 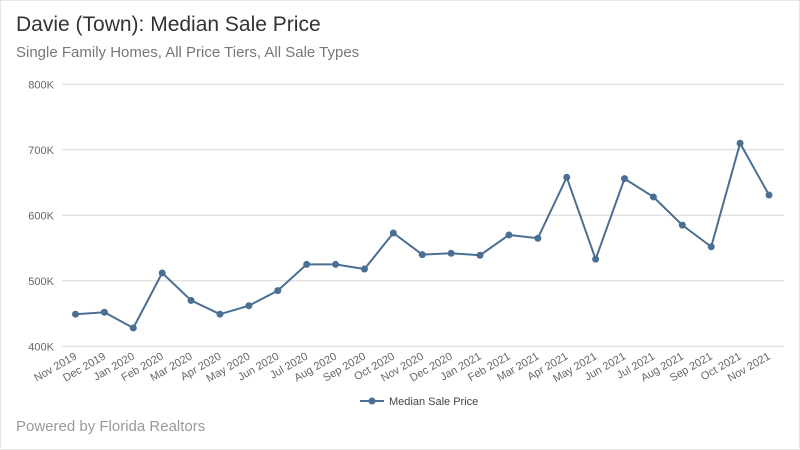 I want to click on legend-marker, so click(x=372, y=401).